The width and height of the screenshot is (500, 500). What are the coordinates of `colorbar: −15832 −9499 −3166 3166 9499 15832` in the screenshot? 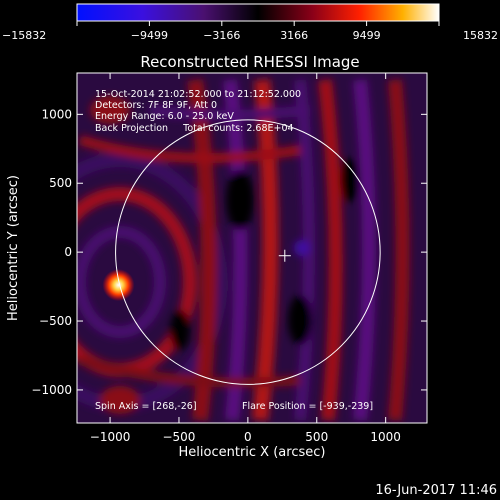 It's located at (250, 22).